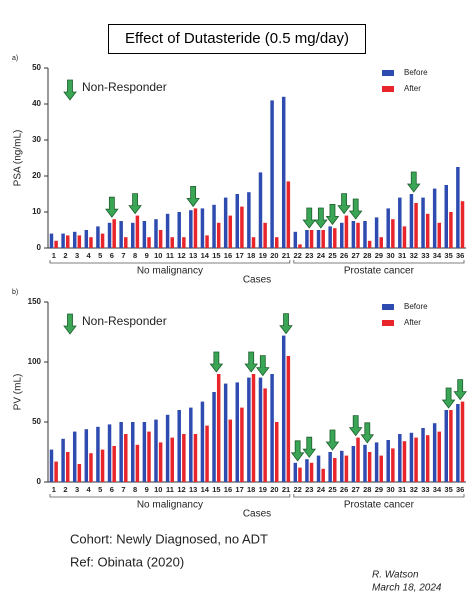  Describe the element at coordinates (274, 489) in the screenshot. I see `x-tick-label: 20` at that location.